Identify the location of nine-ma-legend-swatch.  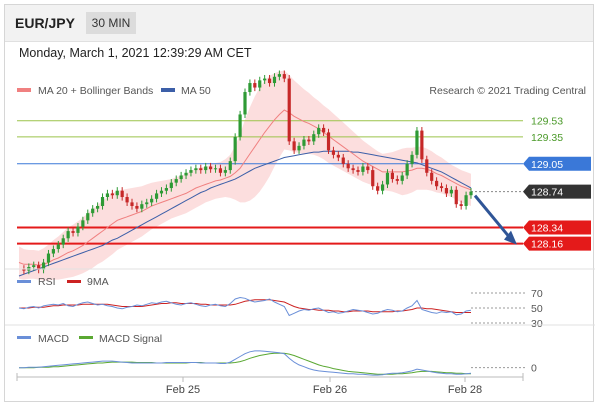
(74, 281).